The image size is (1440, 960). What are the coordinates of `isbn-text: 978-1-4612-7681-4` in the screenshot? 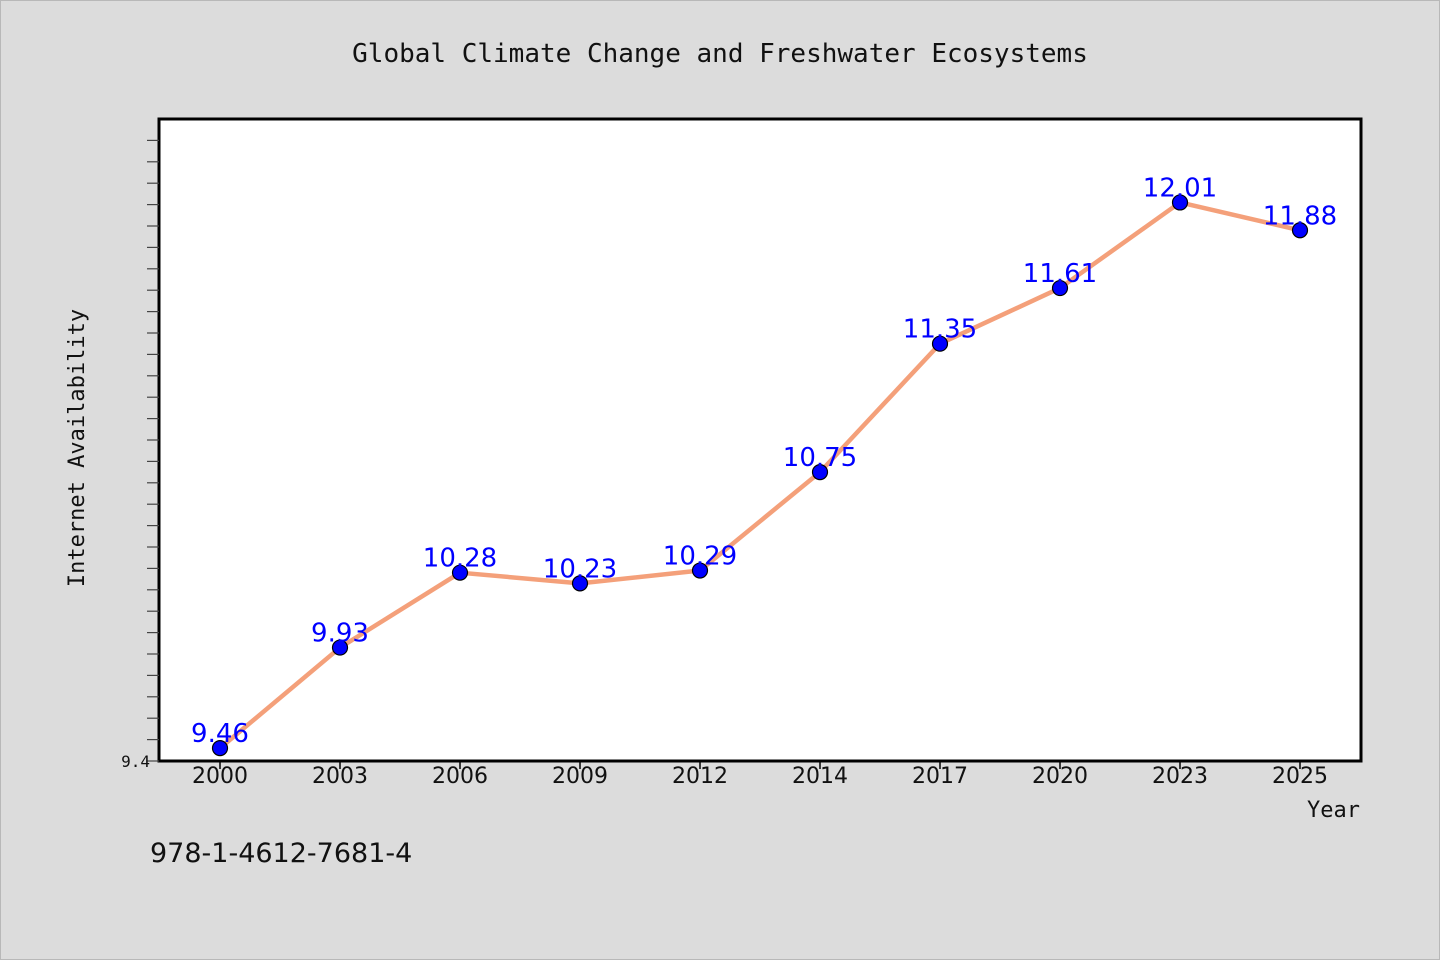 It's located at (281, 853).